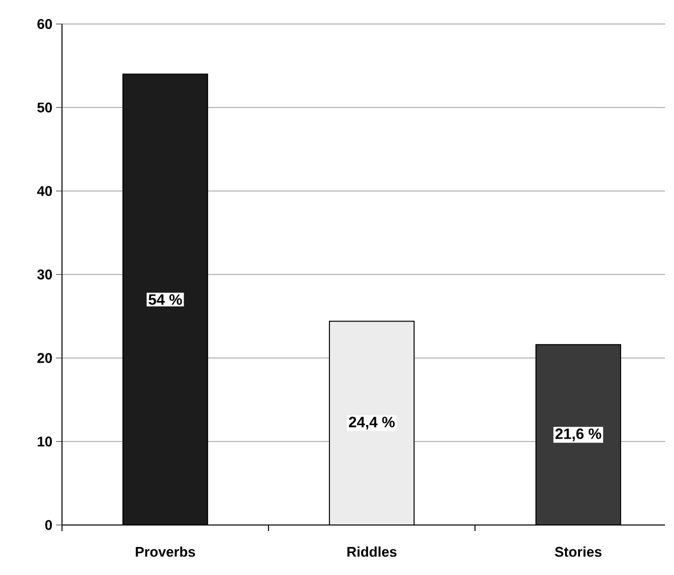 The image size is (674, 575). Describe the element at coordinates (44, 24) in the screenshot. I see `y-tick-label: 60` at that location.